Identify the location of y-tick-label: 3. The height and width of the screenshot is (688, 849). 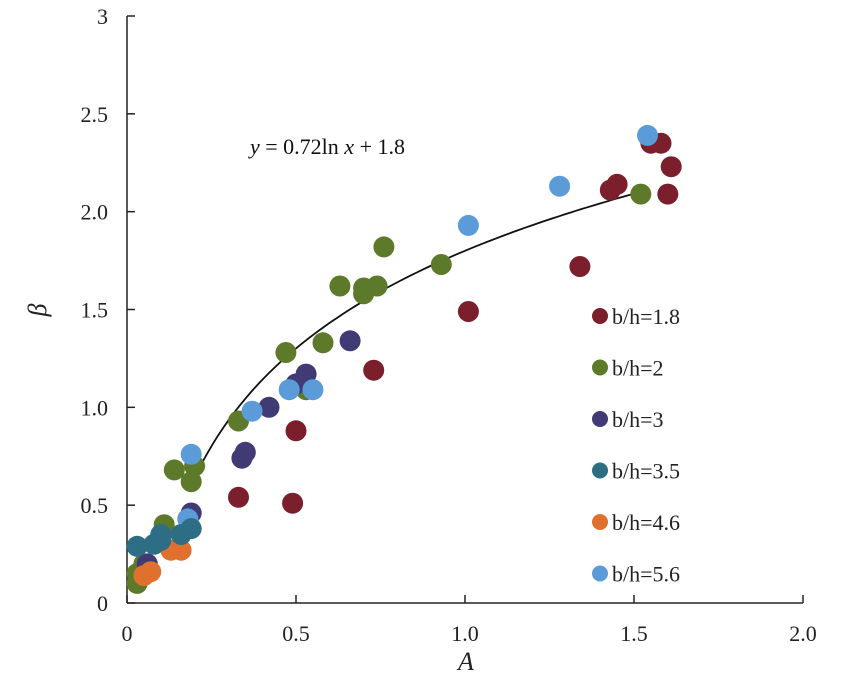
(102, 16).